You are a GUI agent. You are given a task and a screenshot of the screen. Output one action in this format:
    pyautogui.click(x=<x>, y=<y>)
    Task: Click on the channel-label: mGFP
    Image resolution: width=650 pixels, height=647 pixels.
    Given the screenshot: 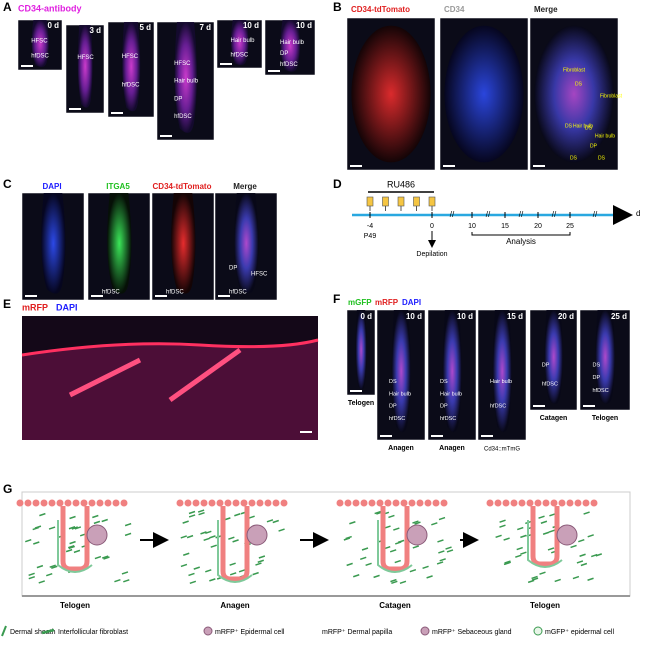 What is the action you would take?
    pyautogui.click(x=360, y=302)
    